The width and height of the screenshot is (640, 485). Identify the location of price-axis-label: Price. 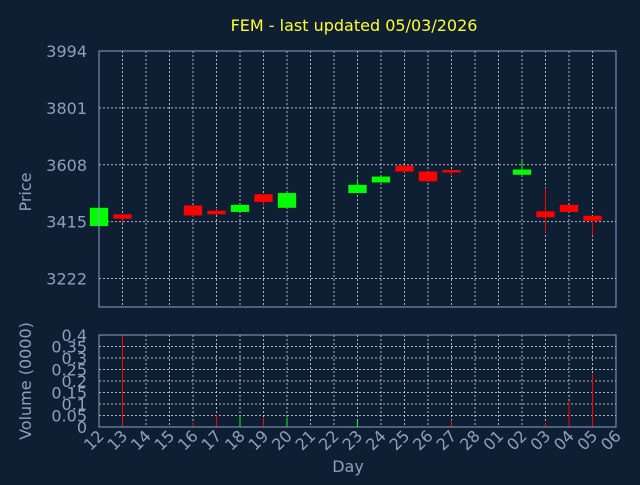
(25, 191).